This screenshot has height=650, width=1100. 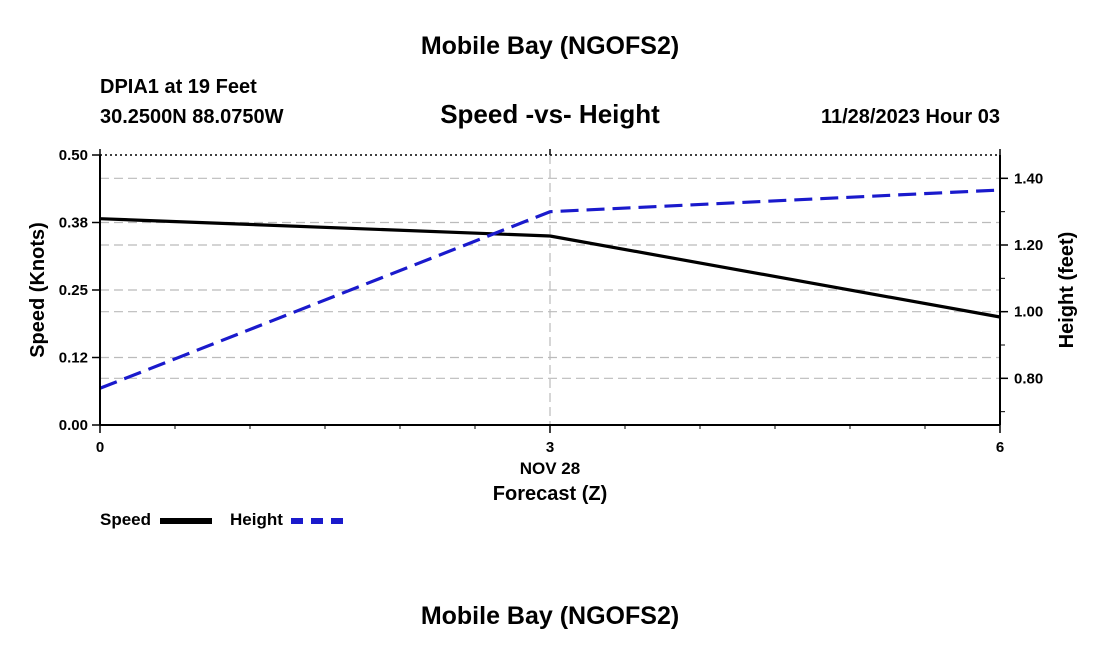 I want to click on y-tick-label-right-3: 1.40, so click(x=1028, y=178).